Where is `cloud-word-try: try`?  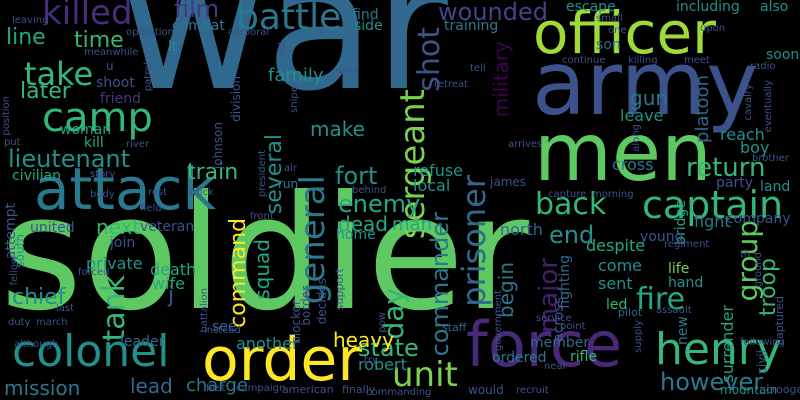 cloud-word-try: try is located at coordinates (371, 360).